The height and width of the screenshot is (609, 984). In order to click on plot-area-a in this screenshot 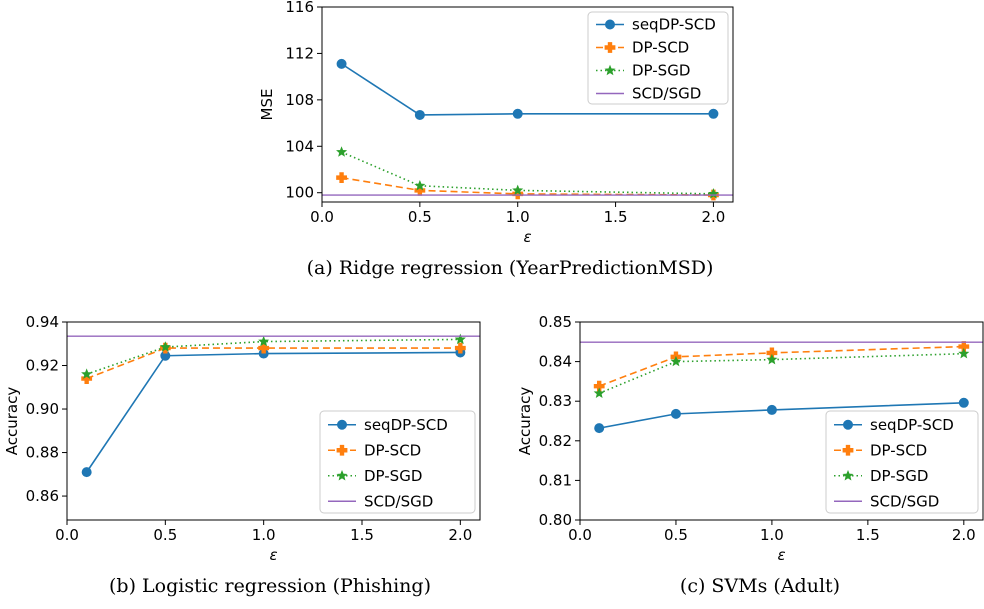, I will do `click(527, 129)`.